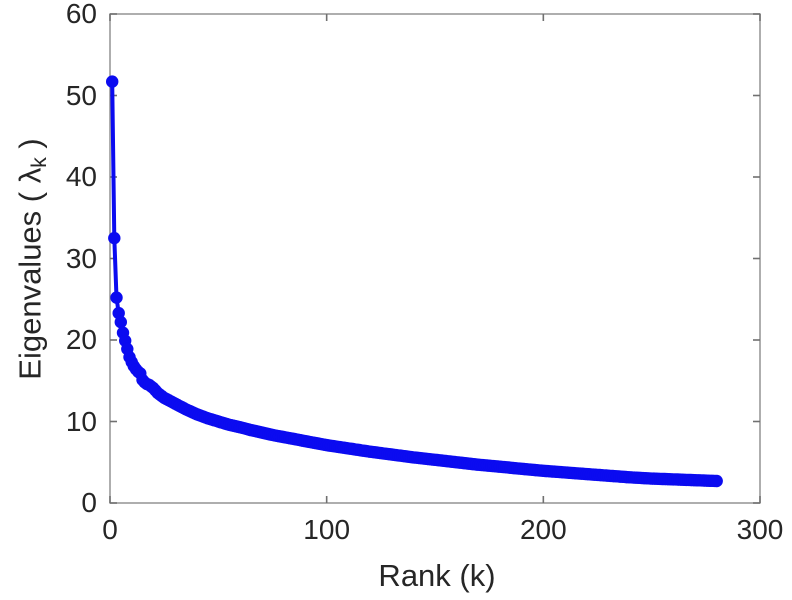  What do you see at coordinates (437, 575) in the screenshot?
I see `x-axis-label: Rank (k)` at bounding box center [437, 575].